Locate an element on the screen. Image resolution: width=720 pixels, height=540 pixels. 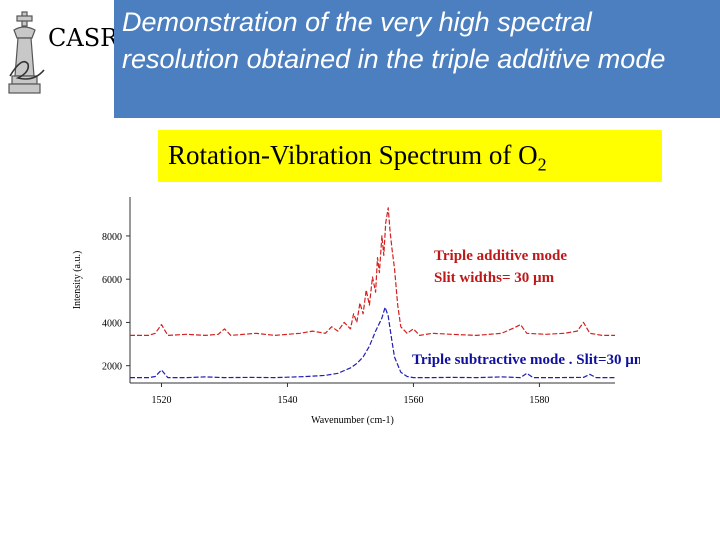
chart-title-text: Rotation-Vibration Spectrum of O is located at coordinates (353, 155).